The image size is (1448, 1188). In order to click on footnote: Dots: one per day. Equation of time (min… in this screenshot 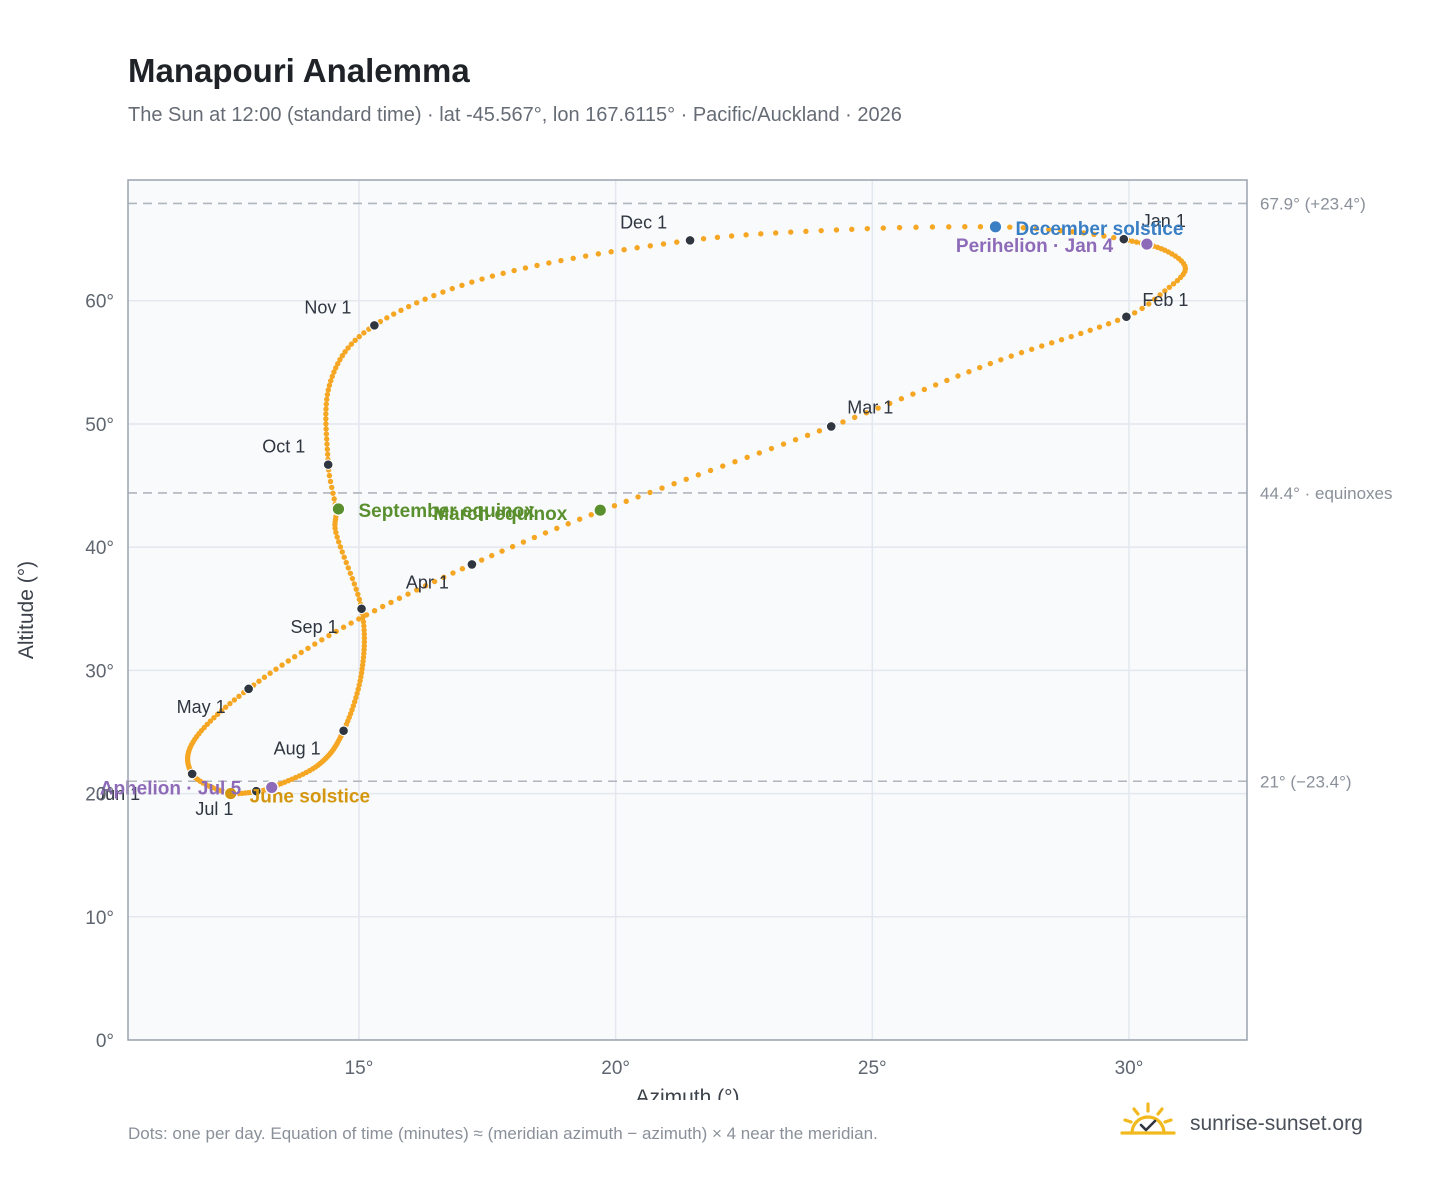, I will do `click(503, 1133)`.